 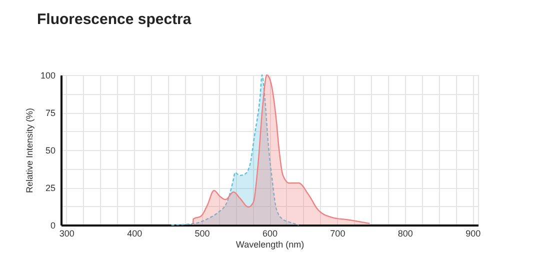 I want to click on y-tick-label: 75, so click(x=50, y=113).